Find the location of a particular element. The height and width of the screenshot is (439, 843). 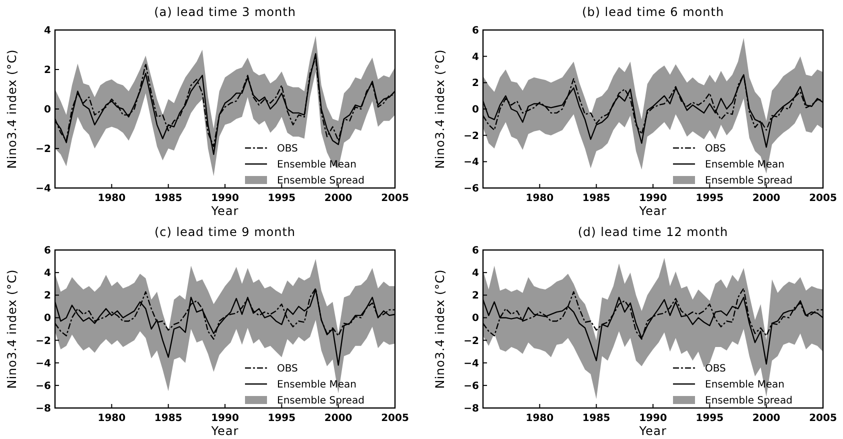

chart-title: (a) lead time 3 month is located at coordinates (225, 12).